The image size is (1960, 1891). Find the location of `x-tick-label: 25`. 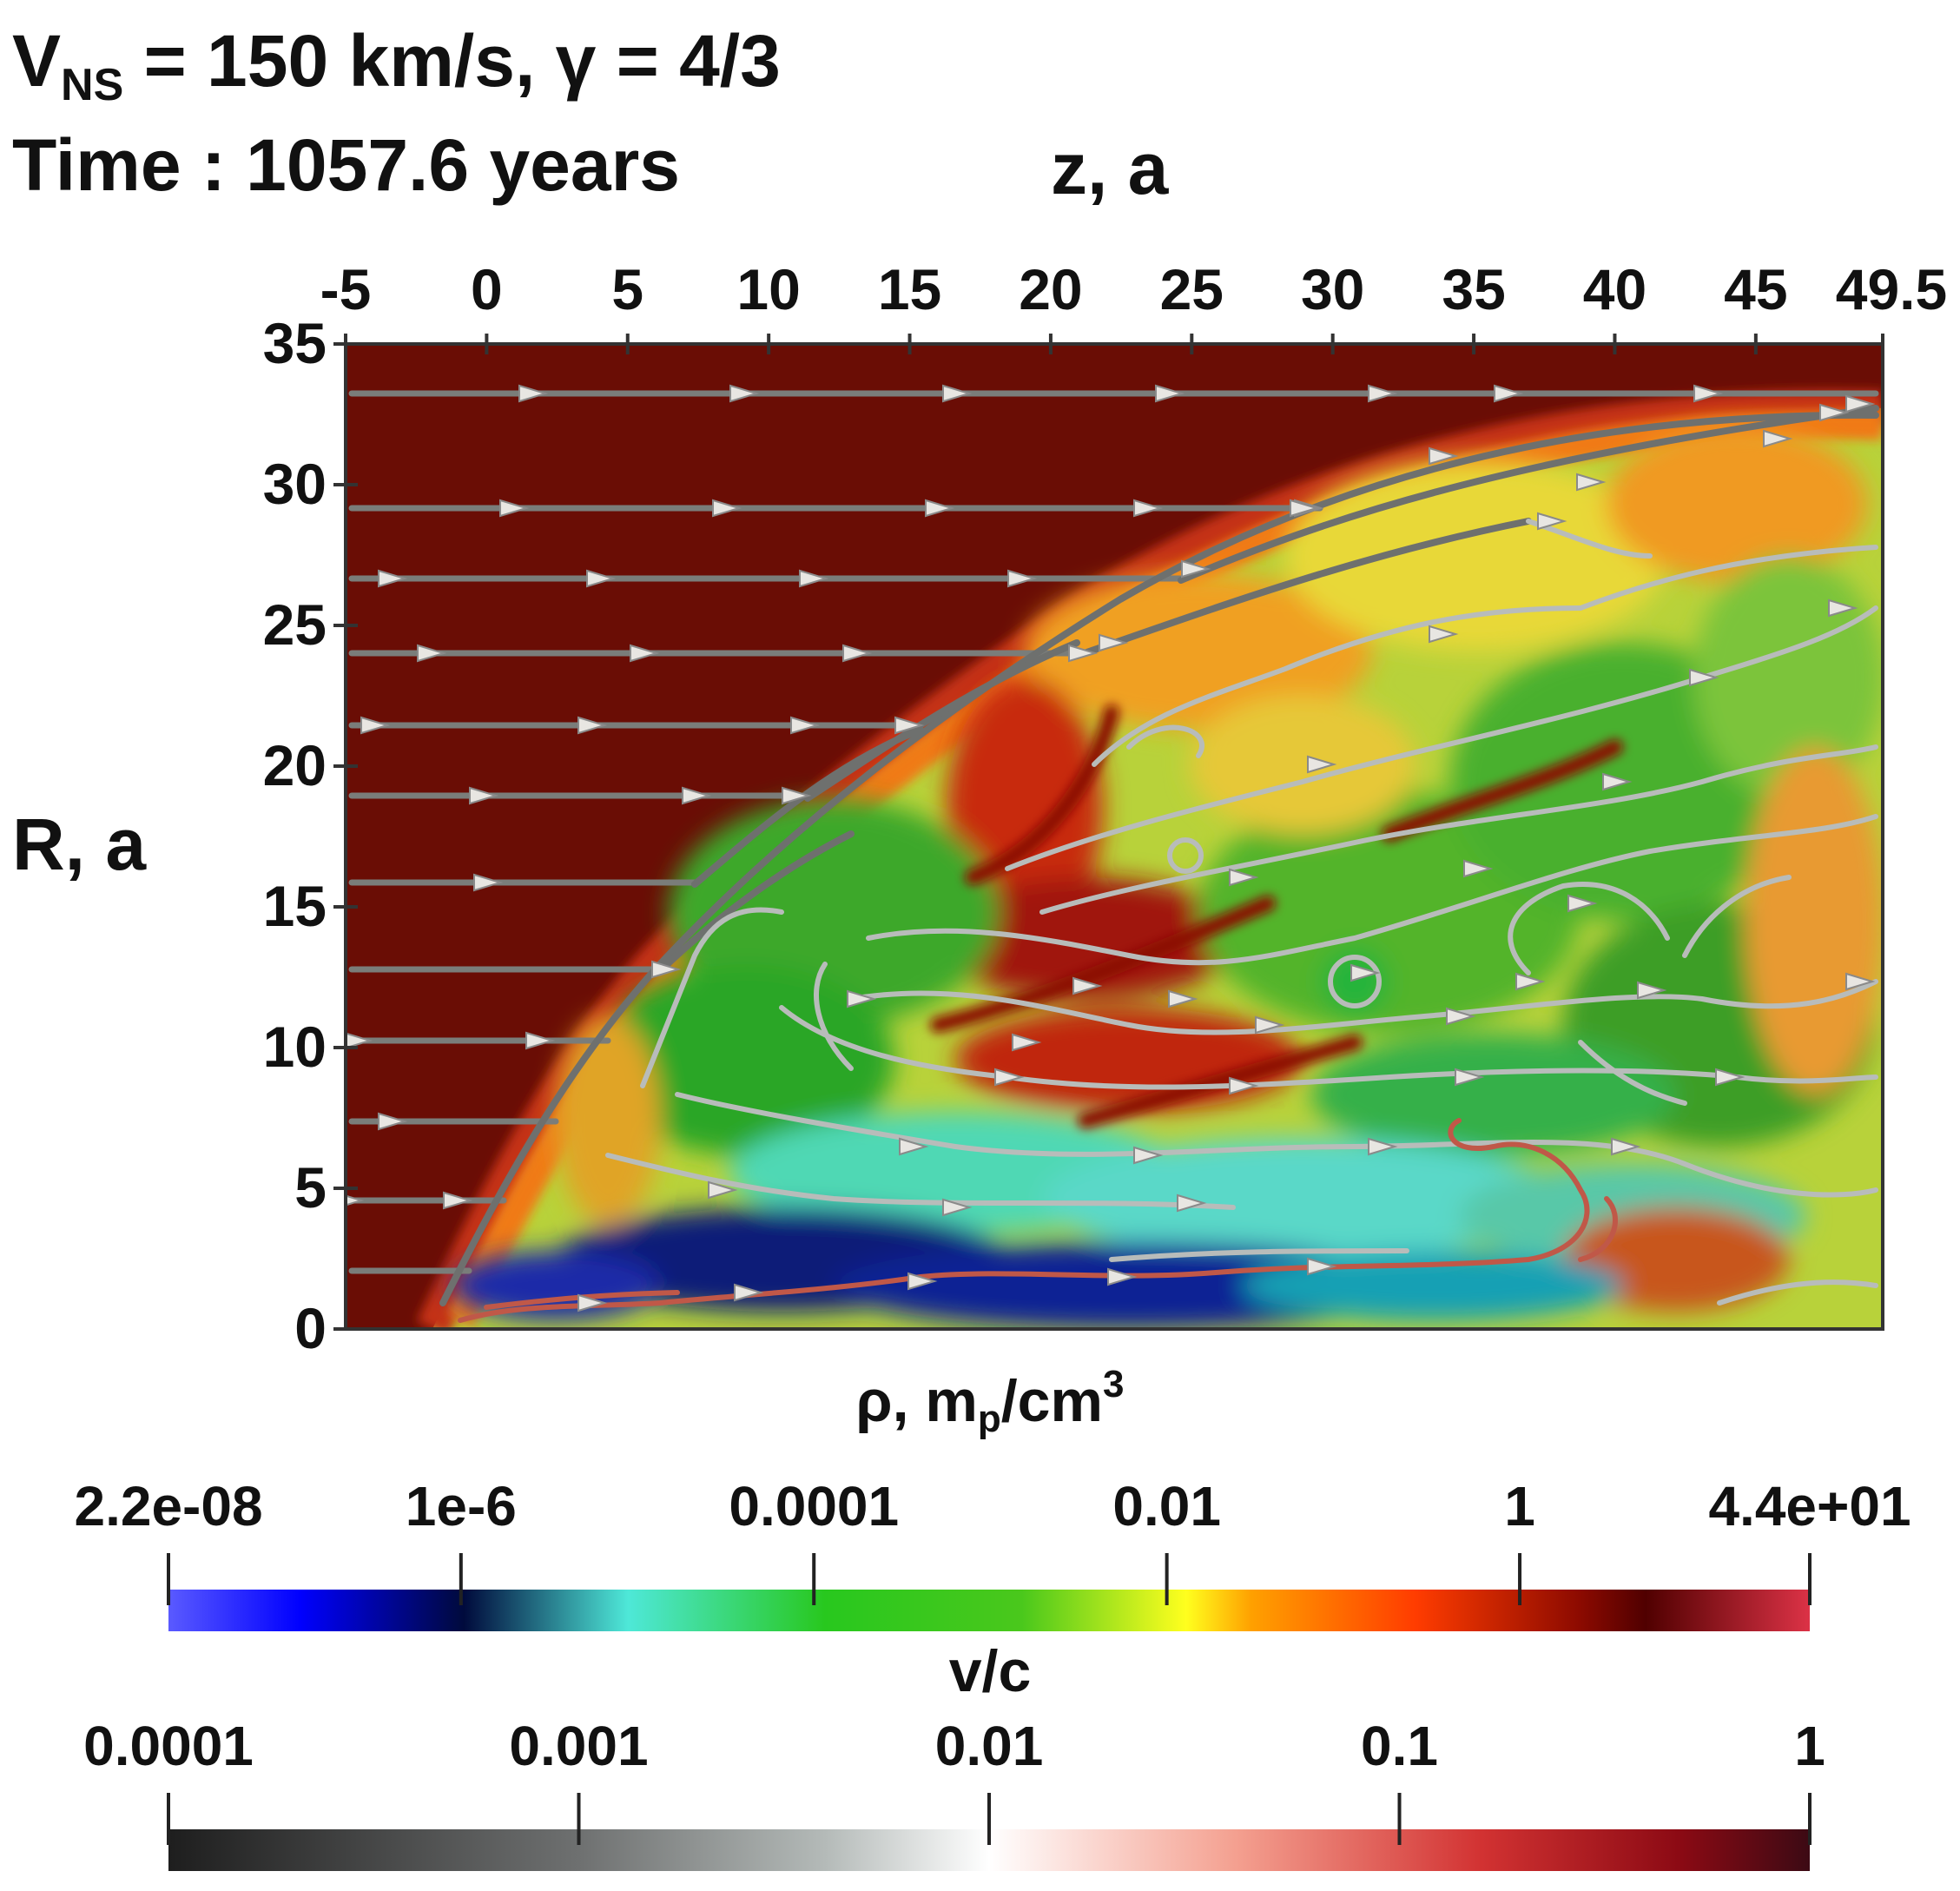

x-tick-label: 25 is located at coordinates (1191, 289).